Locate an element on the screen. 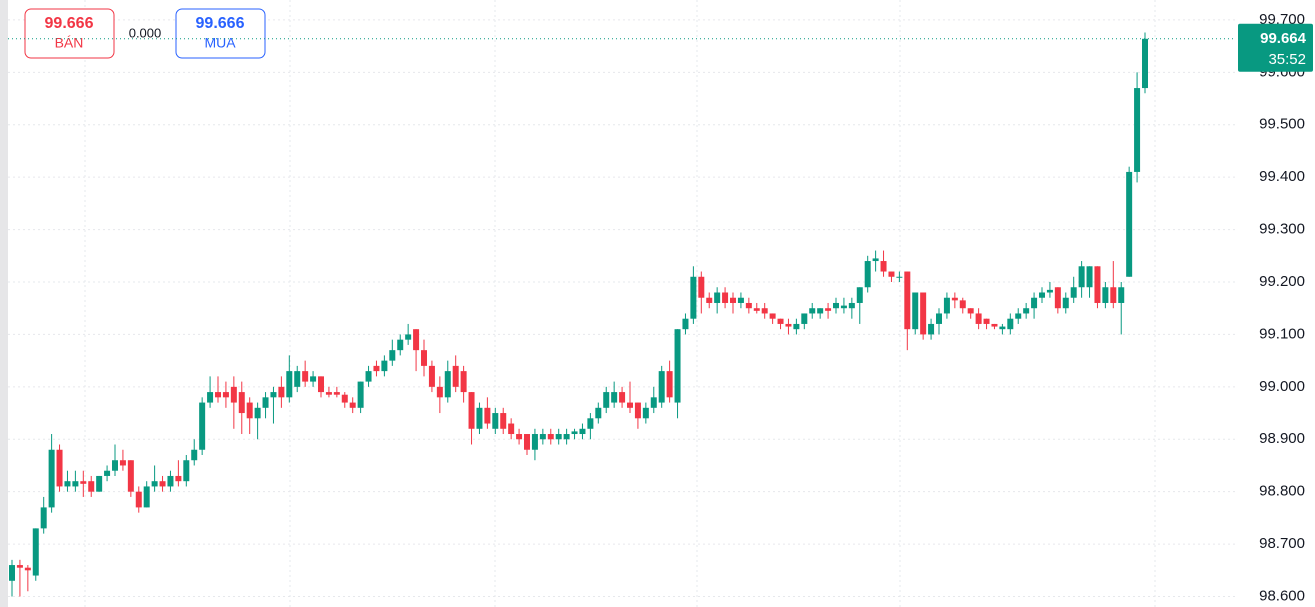  y-tick-label: 98.800 is located at coordinates (1282, 491).